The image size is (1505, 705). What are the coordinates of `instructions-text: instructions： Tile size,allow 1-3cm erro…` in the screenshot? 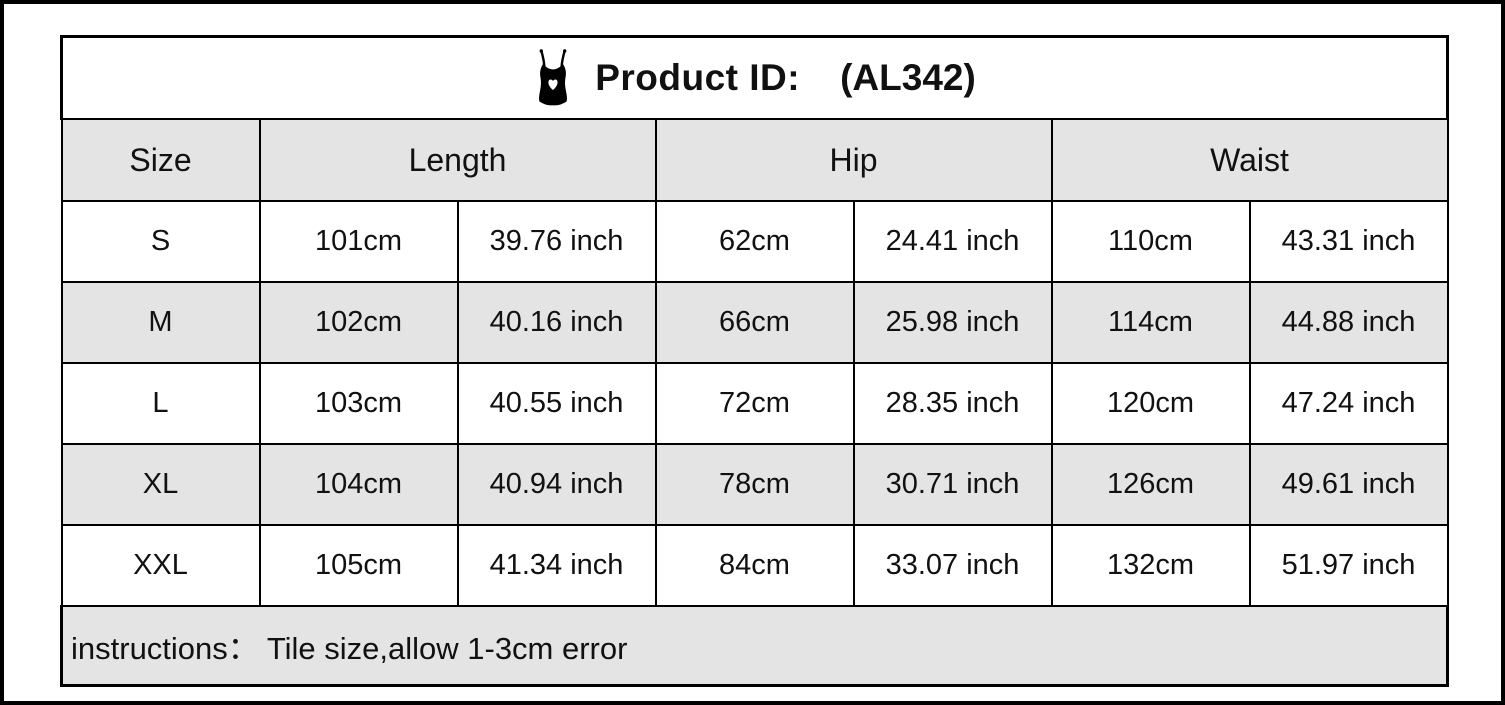 It's located at (754, 646).